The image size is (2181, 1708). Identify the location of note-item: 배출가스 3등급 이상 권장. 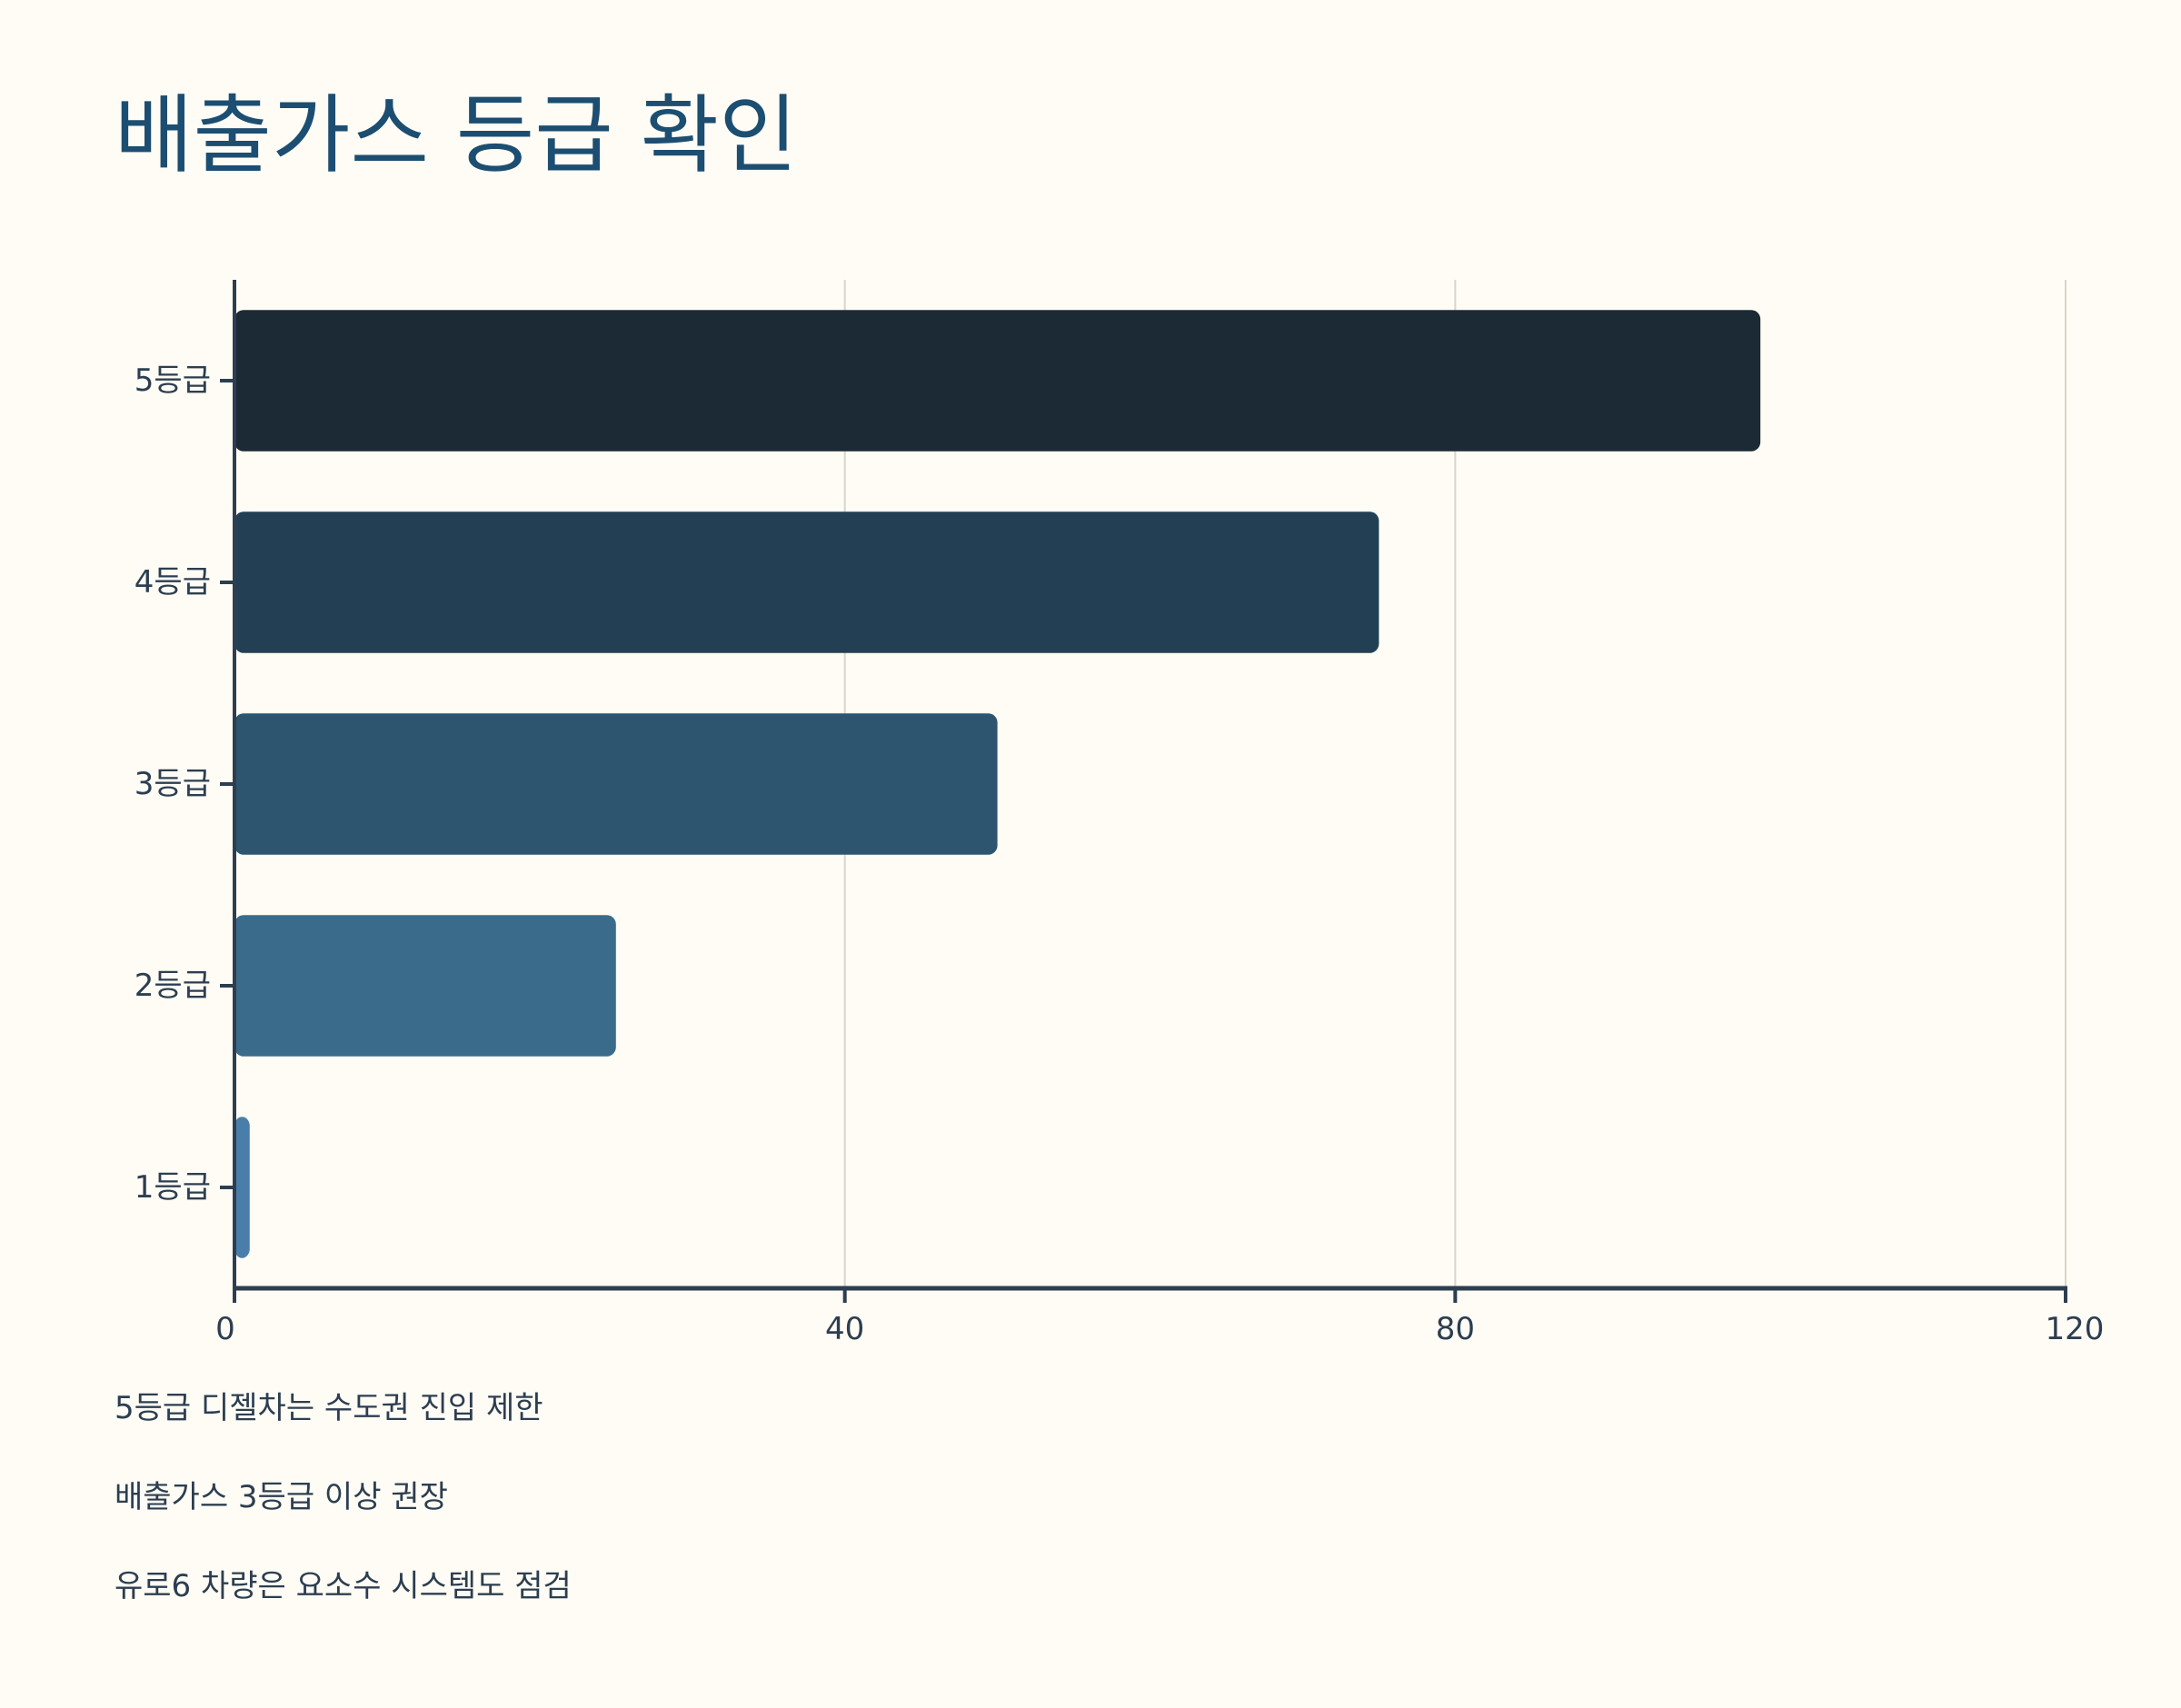
(281, 1497).